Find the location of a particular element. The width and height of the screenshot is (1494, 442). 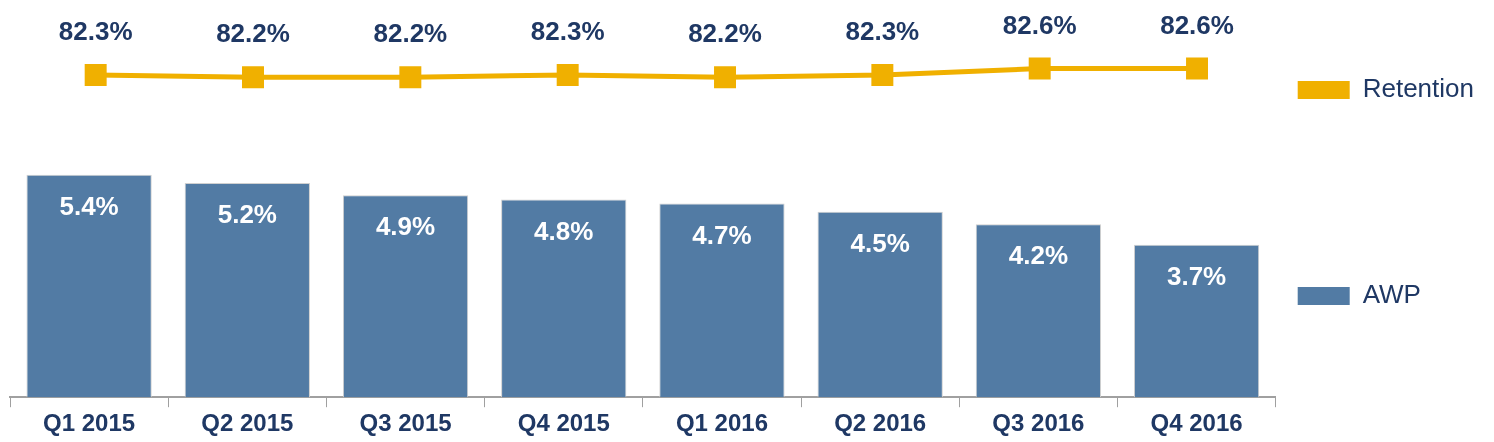

data-label: 4.2% is located at coordinates (1038, 255).